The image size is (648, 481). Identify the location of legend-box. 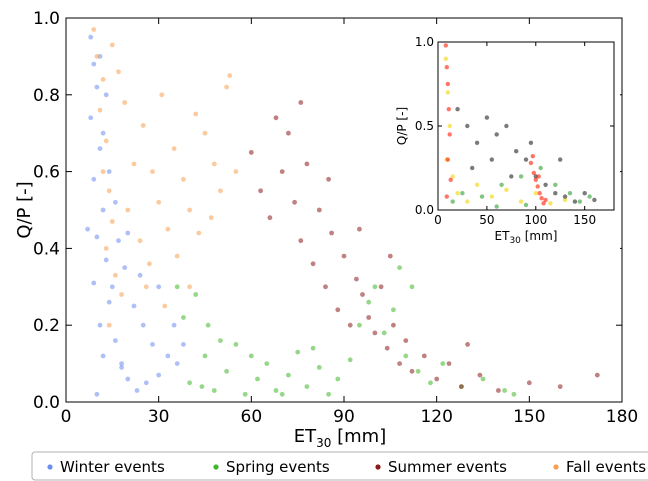
(339, 466).